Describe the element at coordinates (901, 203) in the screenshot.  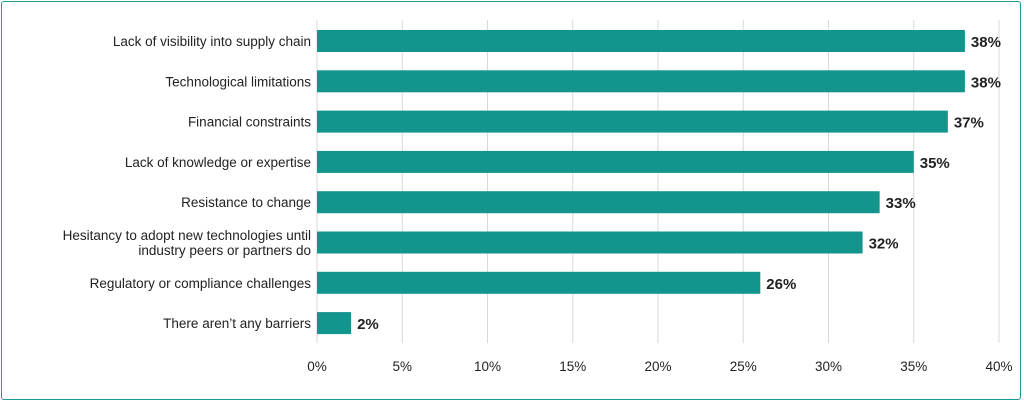
I see `value-label: 33%` at that location.